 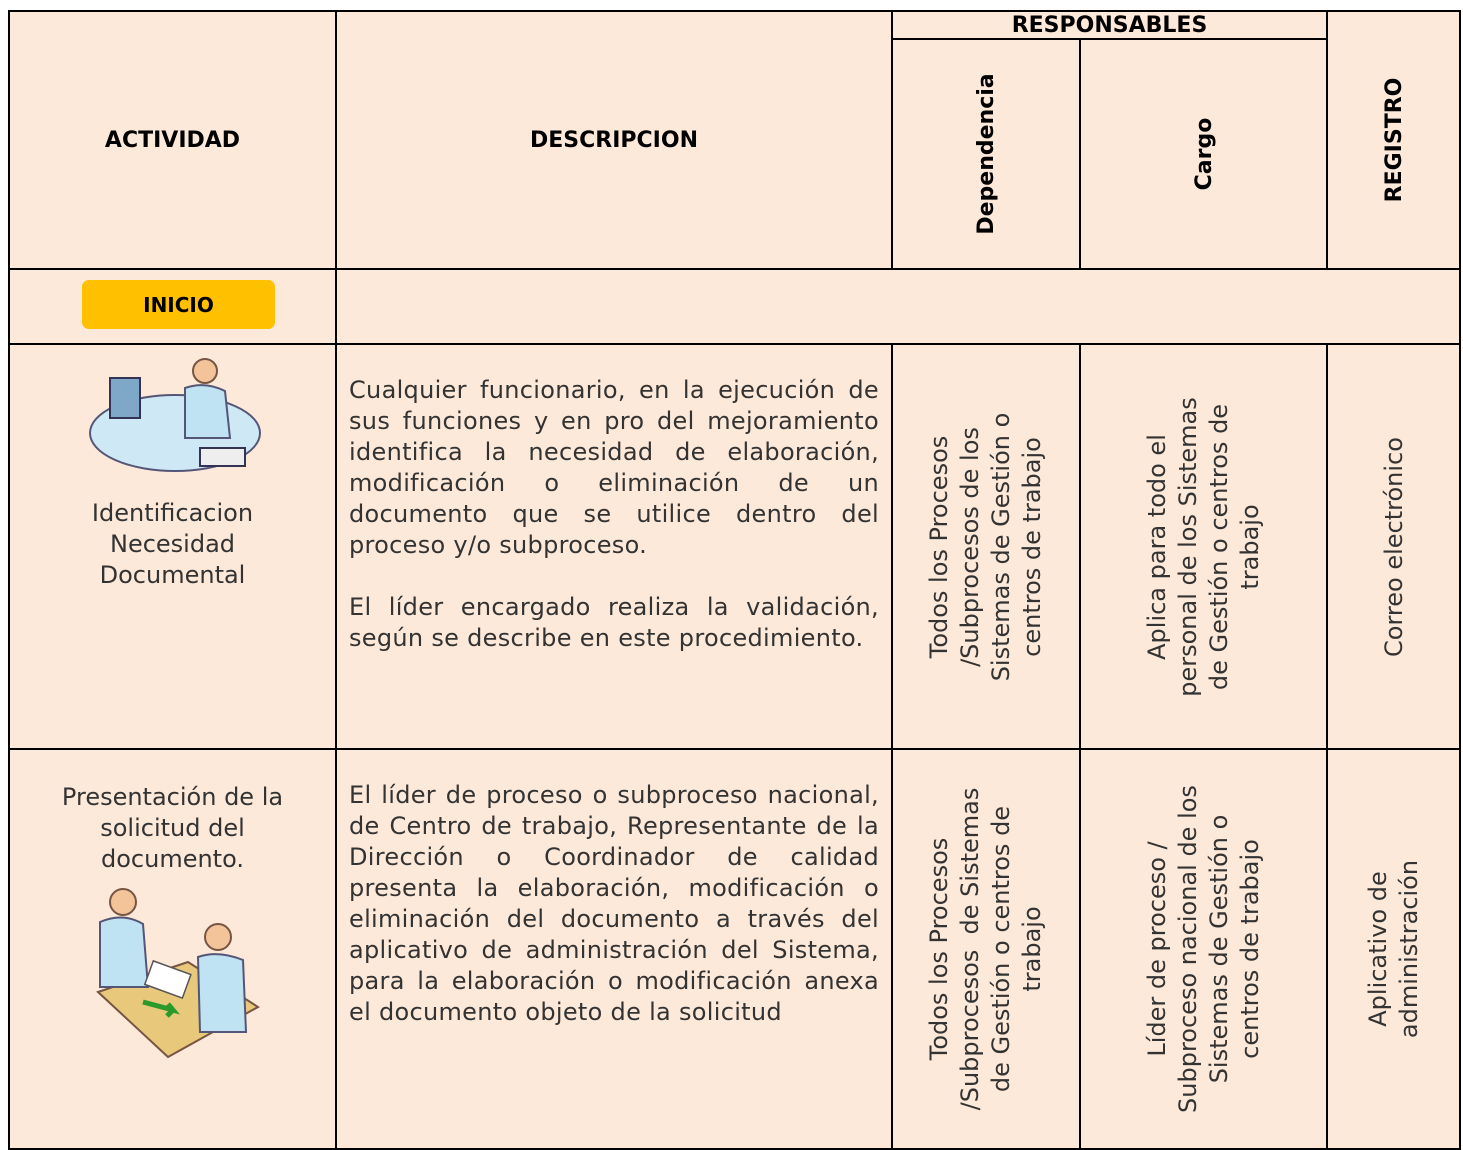 I want to click on text-line: Subproceso nacional de los, so click(x=1187, y=949).